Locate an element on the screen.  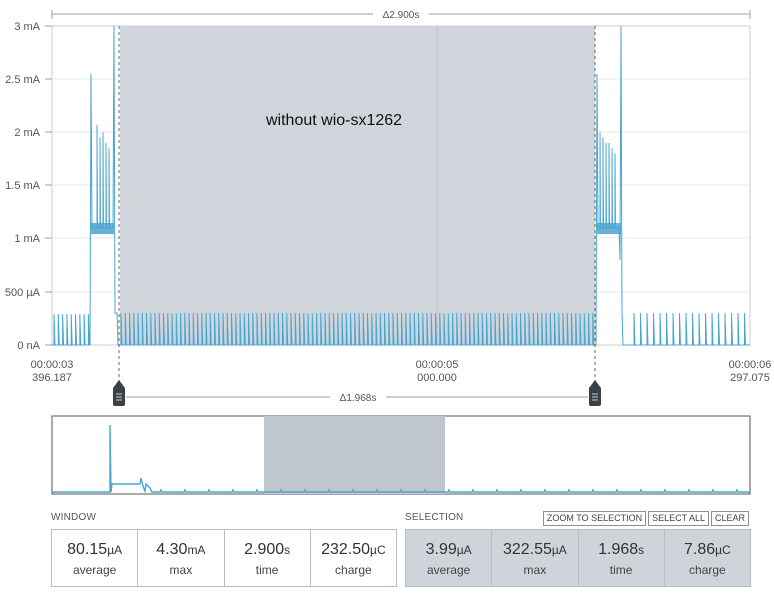
x-tick-label: 00:00:05 is located at coordinates (437, 365).